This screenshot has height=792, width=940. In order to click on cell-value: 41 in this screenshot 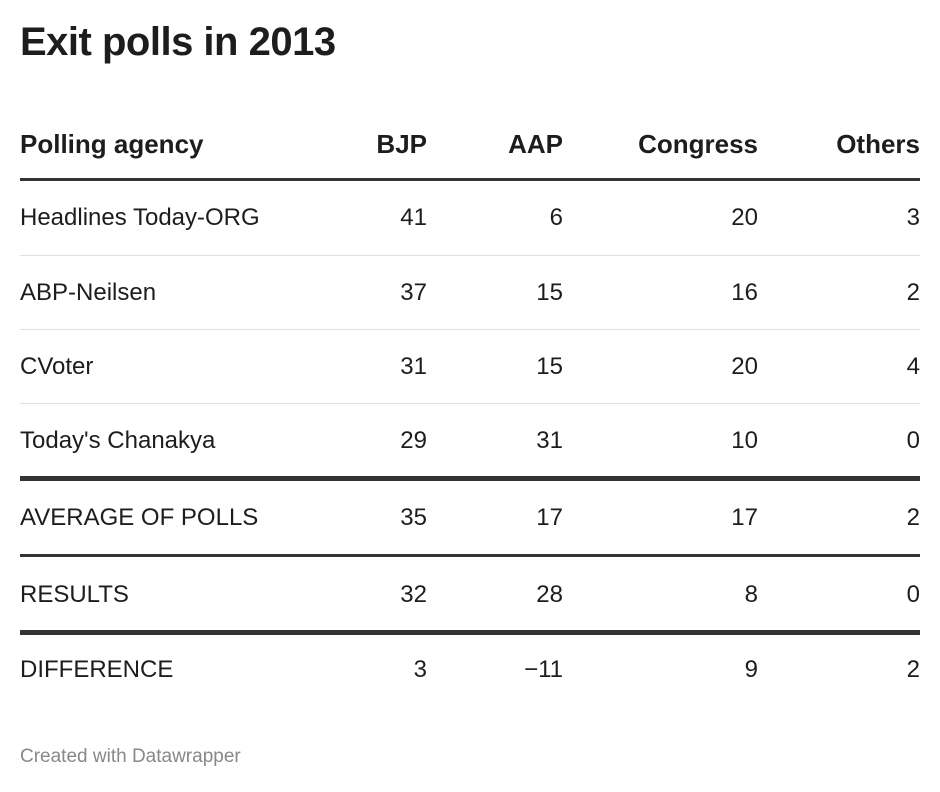, I will do `click(413, 217)`.